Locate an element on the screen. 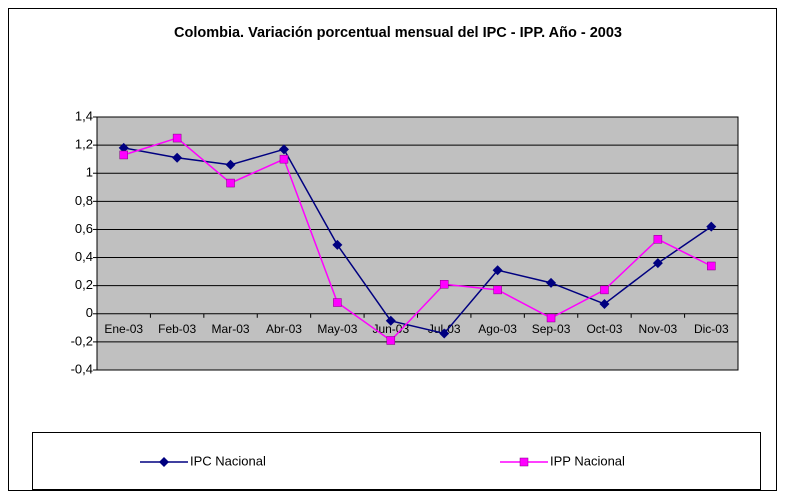  x-tick-label: Feb-03 is located at coordinates (177, 329).